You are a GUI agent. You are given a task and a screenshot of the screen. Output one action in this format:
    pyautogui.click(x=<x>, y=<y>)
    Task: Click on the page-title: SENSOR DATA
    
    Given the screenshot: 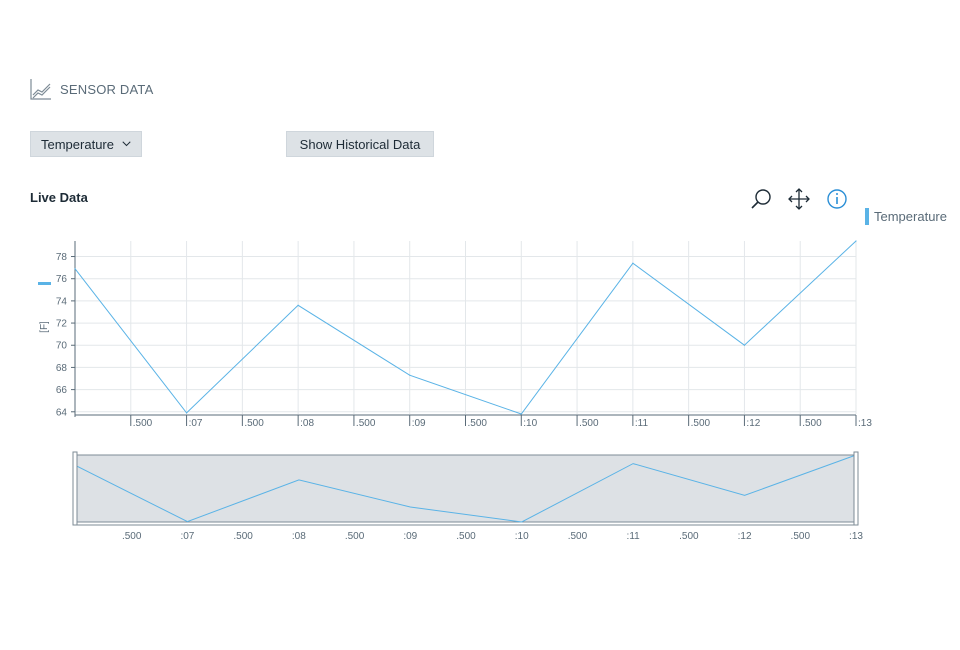 What is the action you would take?
    pyautogui.click(x=107, y=89)
    